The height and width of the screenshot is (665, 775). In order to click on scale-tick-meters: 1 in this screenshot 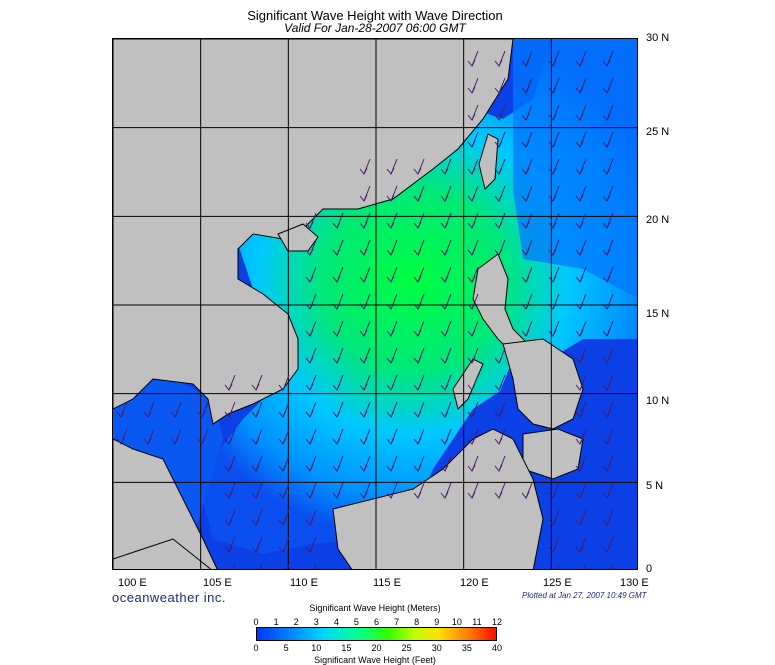, I will do `click(276, 622)`.